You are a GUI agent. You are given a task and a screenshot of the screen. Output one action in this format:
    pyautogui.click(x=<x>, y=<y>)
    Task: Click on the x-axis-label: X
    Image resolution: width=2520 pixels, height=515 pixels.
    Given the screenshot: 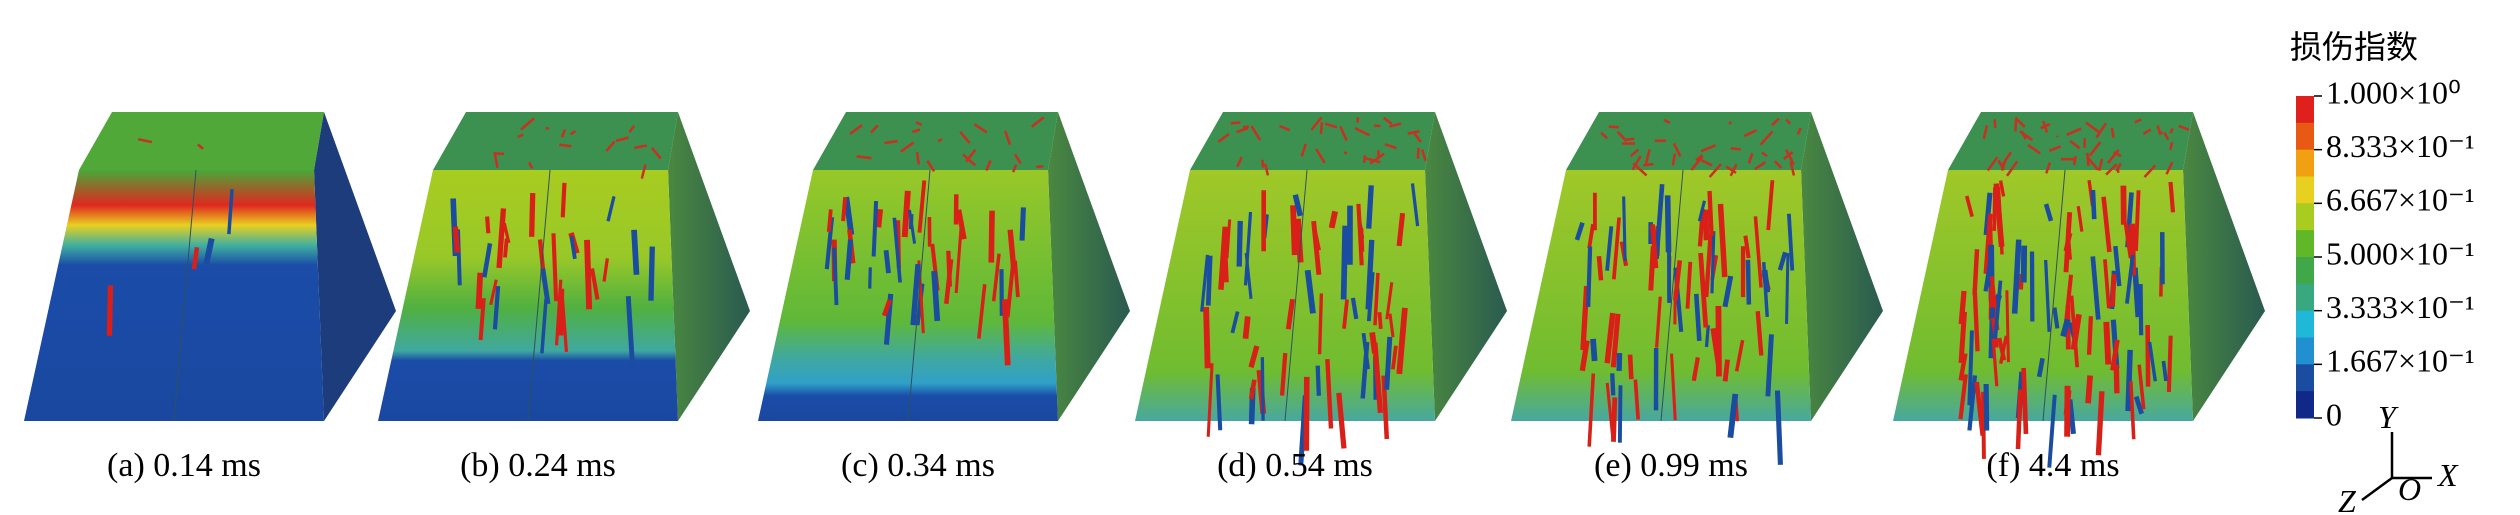 What is the action you would take?
    pyautogui.click(x=2447, y=475)
    